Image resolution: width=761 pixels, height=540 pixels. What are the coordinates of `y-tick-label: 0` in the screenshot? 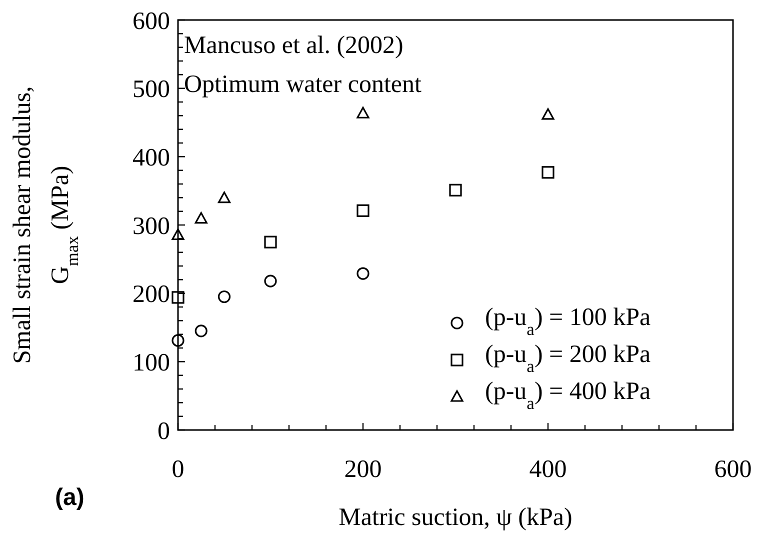 It's located at (164, 431).